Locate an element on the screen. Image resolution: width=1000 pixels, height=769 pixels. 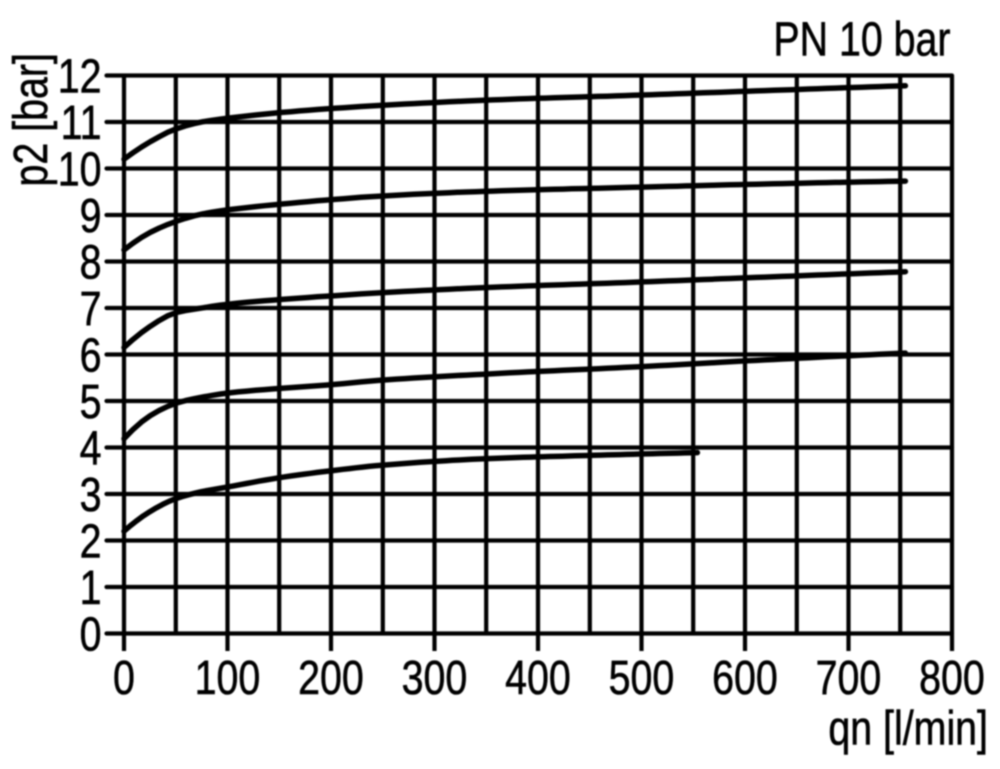
svg-text: qn [l/min] is located at coordinates (908, 729).